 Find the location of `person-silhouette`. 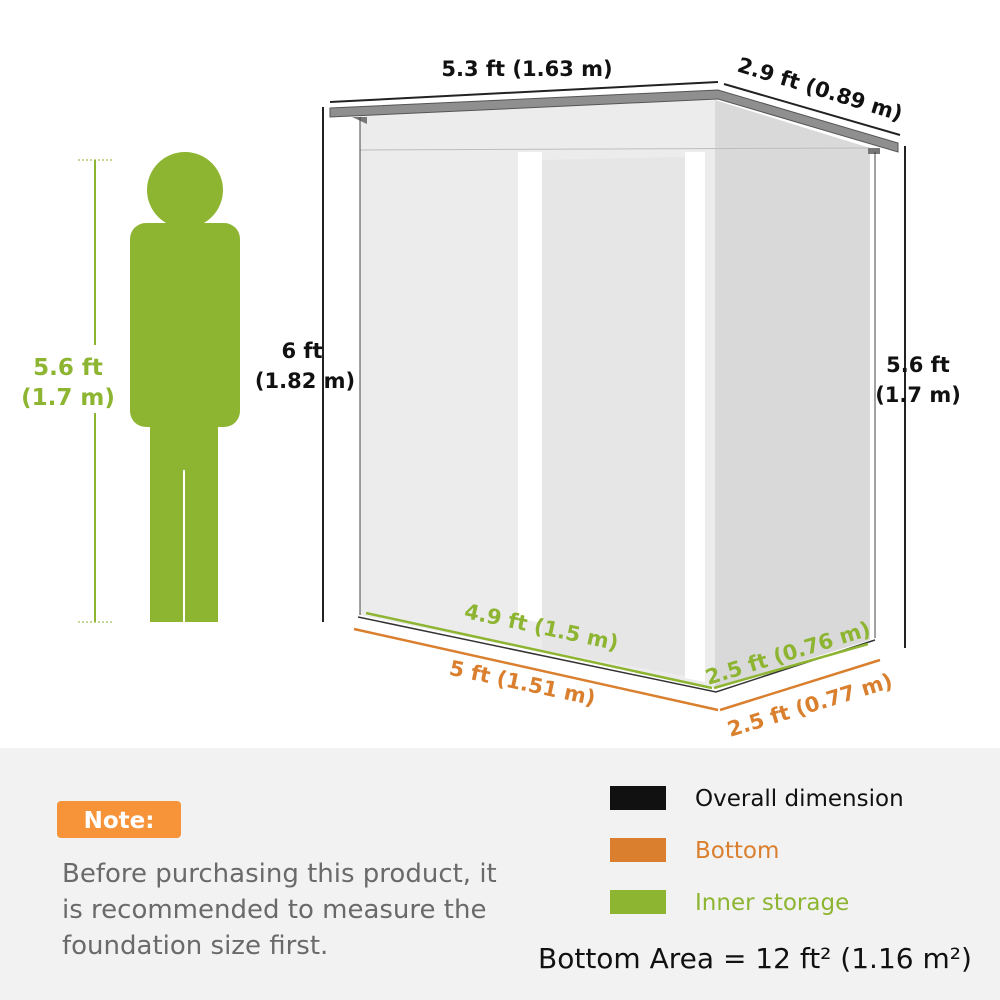

person-silhouette is located at coordinates (185, 387).